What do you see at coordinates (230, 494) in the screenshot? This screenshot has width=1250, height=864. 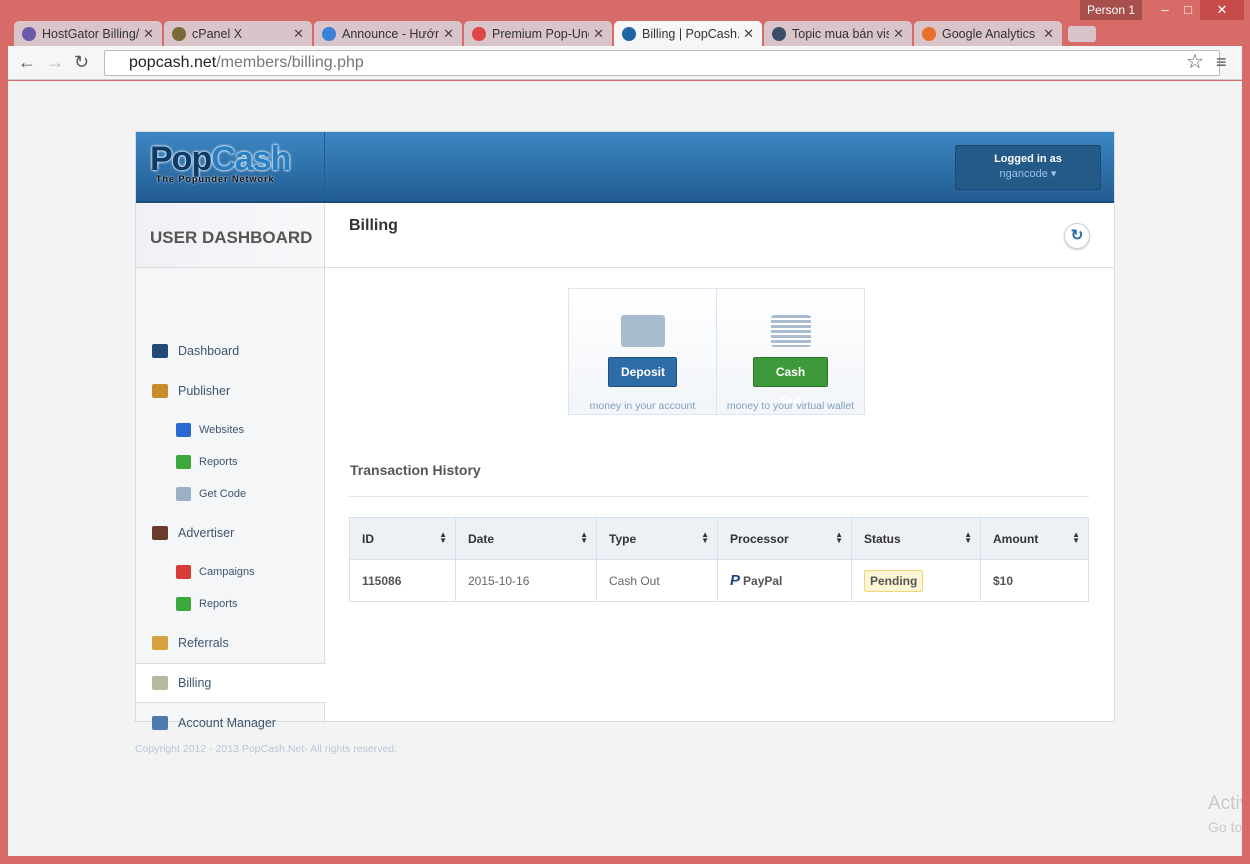 I see `sidebar-item-get-code: Get Code` at bounding box center [230, 494].